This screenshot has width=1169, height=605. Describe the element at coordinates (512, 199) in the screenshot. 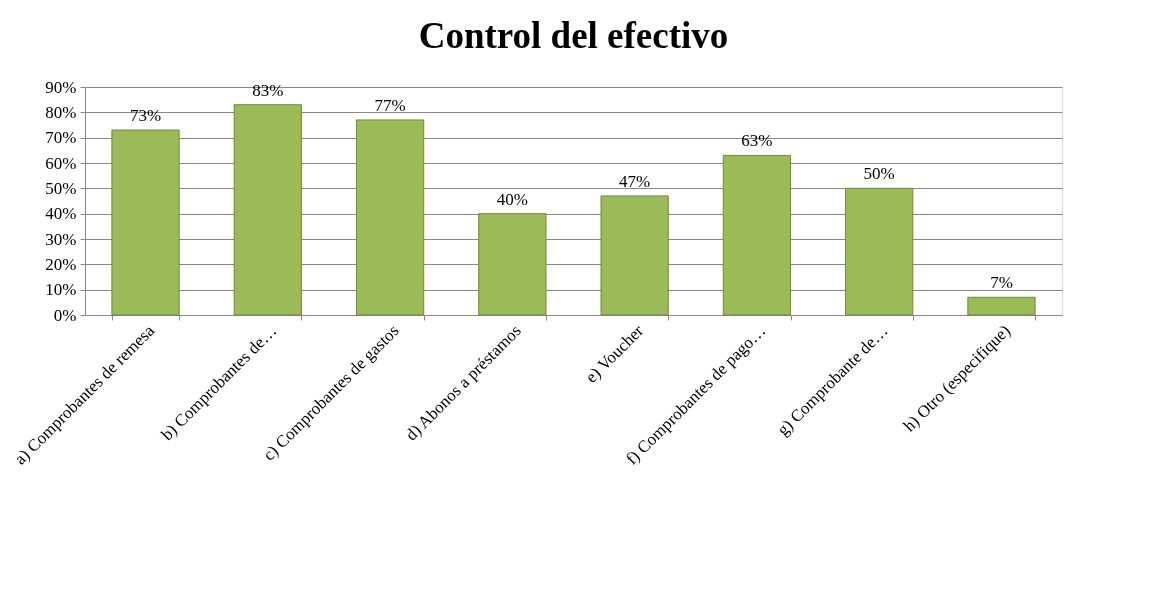

I see `data-label: 40%` at that location.